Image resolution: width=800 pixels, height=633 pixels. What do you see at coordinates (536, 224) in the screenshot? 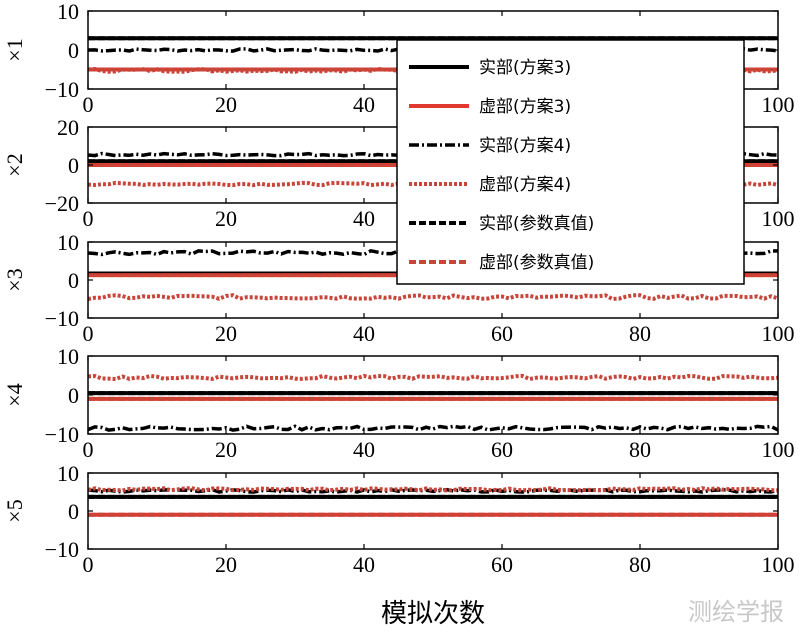
I see `legend-label-5: 实部(参数真值)` at bounding box center [536, 224].